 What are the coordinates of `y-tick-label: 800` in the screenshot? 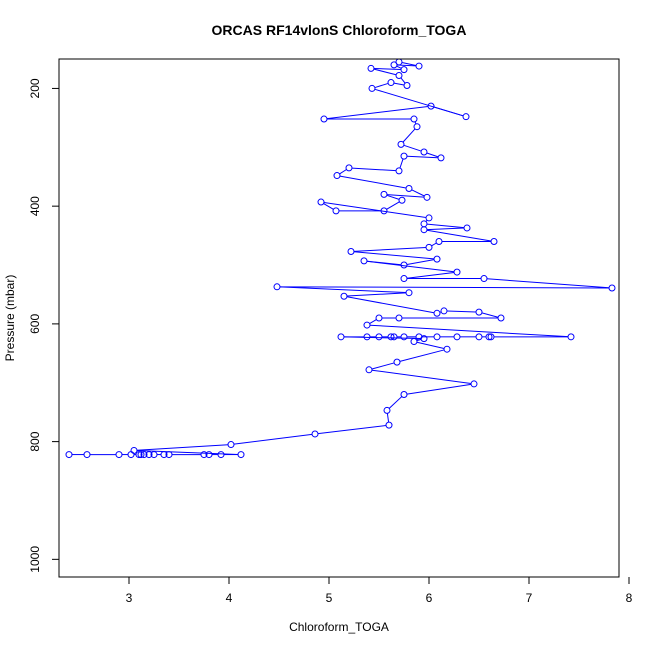 It's located at (35, 441).